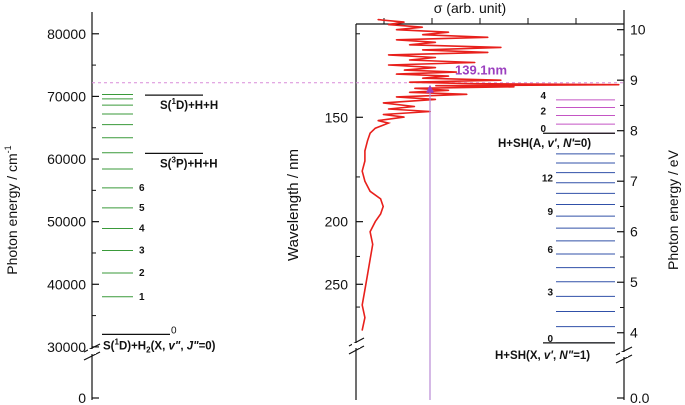  What do you see at coordinates (648, 207) in the screenshot?
I see `right-energy-axis: 0.0 4 5 6 7 8 9 10 Photon energy / eV` at bounding box center [648, 207].